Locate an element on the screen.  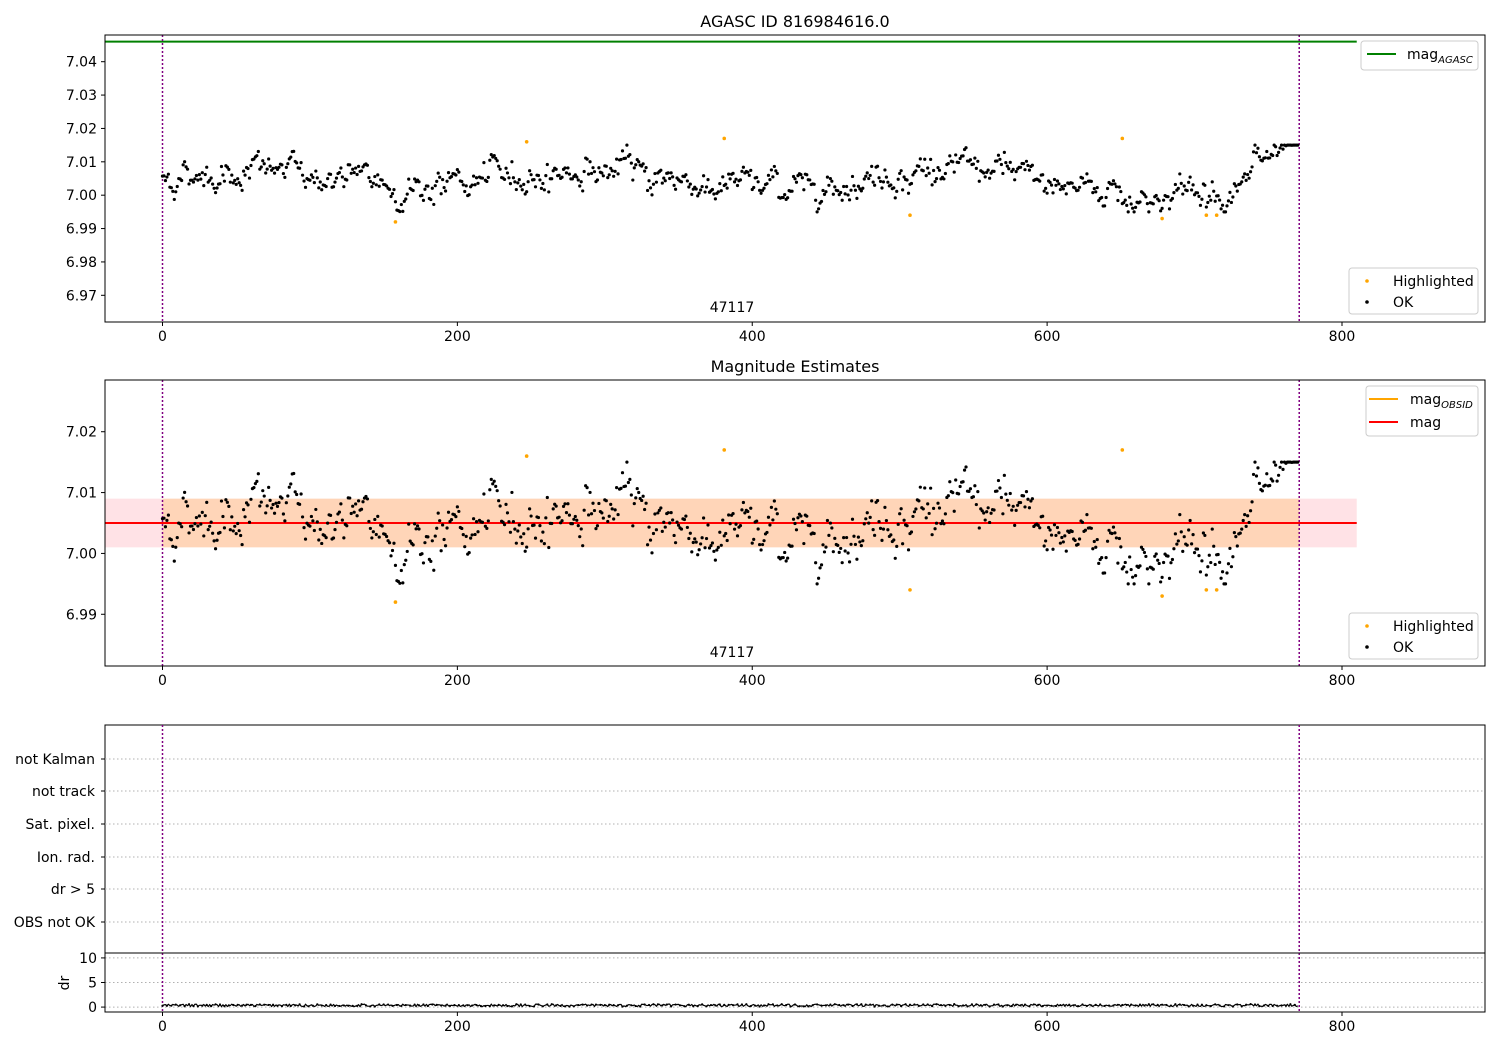
flag-label-obs-not-ok: OBS not OK is located at coordinates (55, 923).